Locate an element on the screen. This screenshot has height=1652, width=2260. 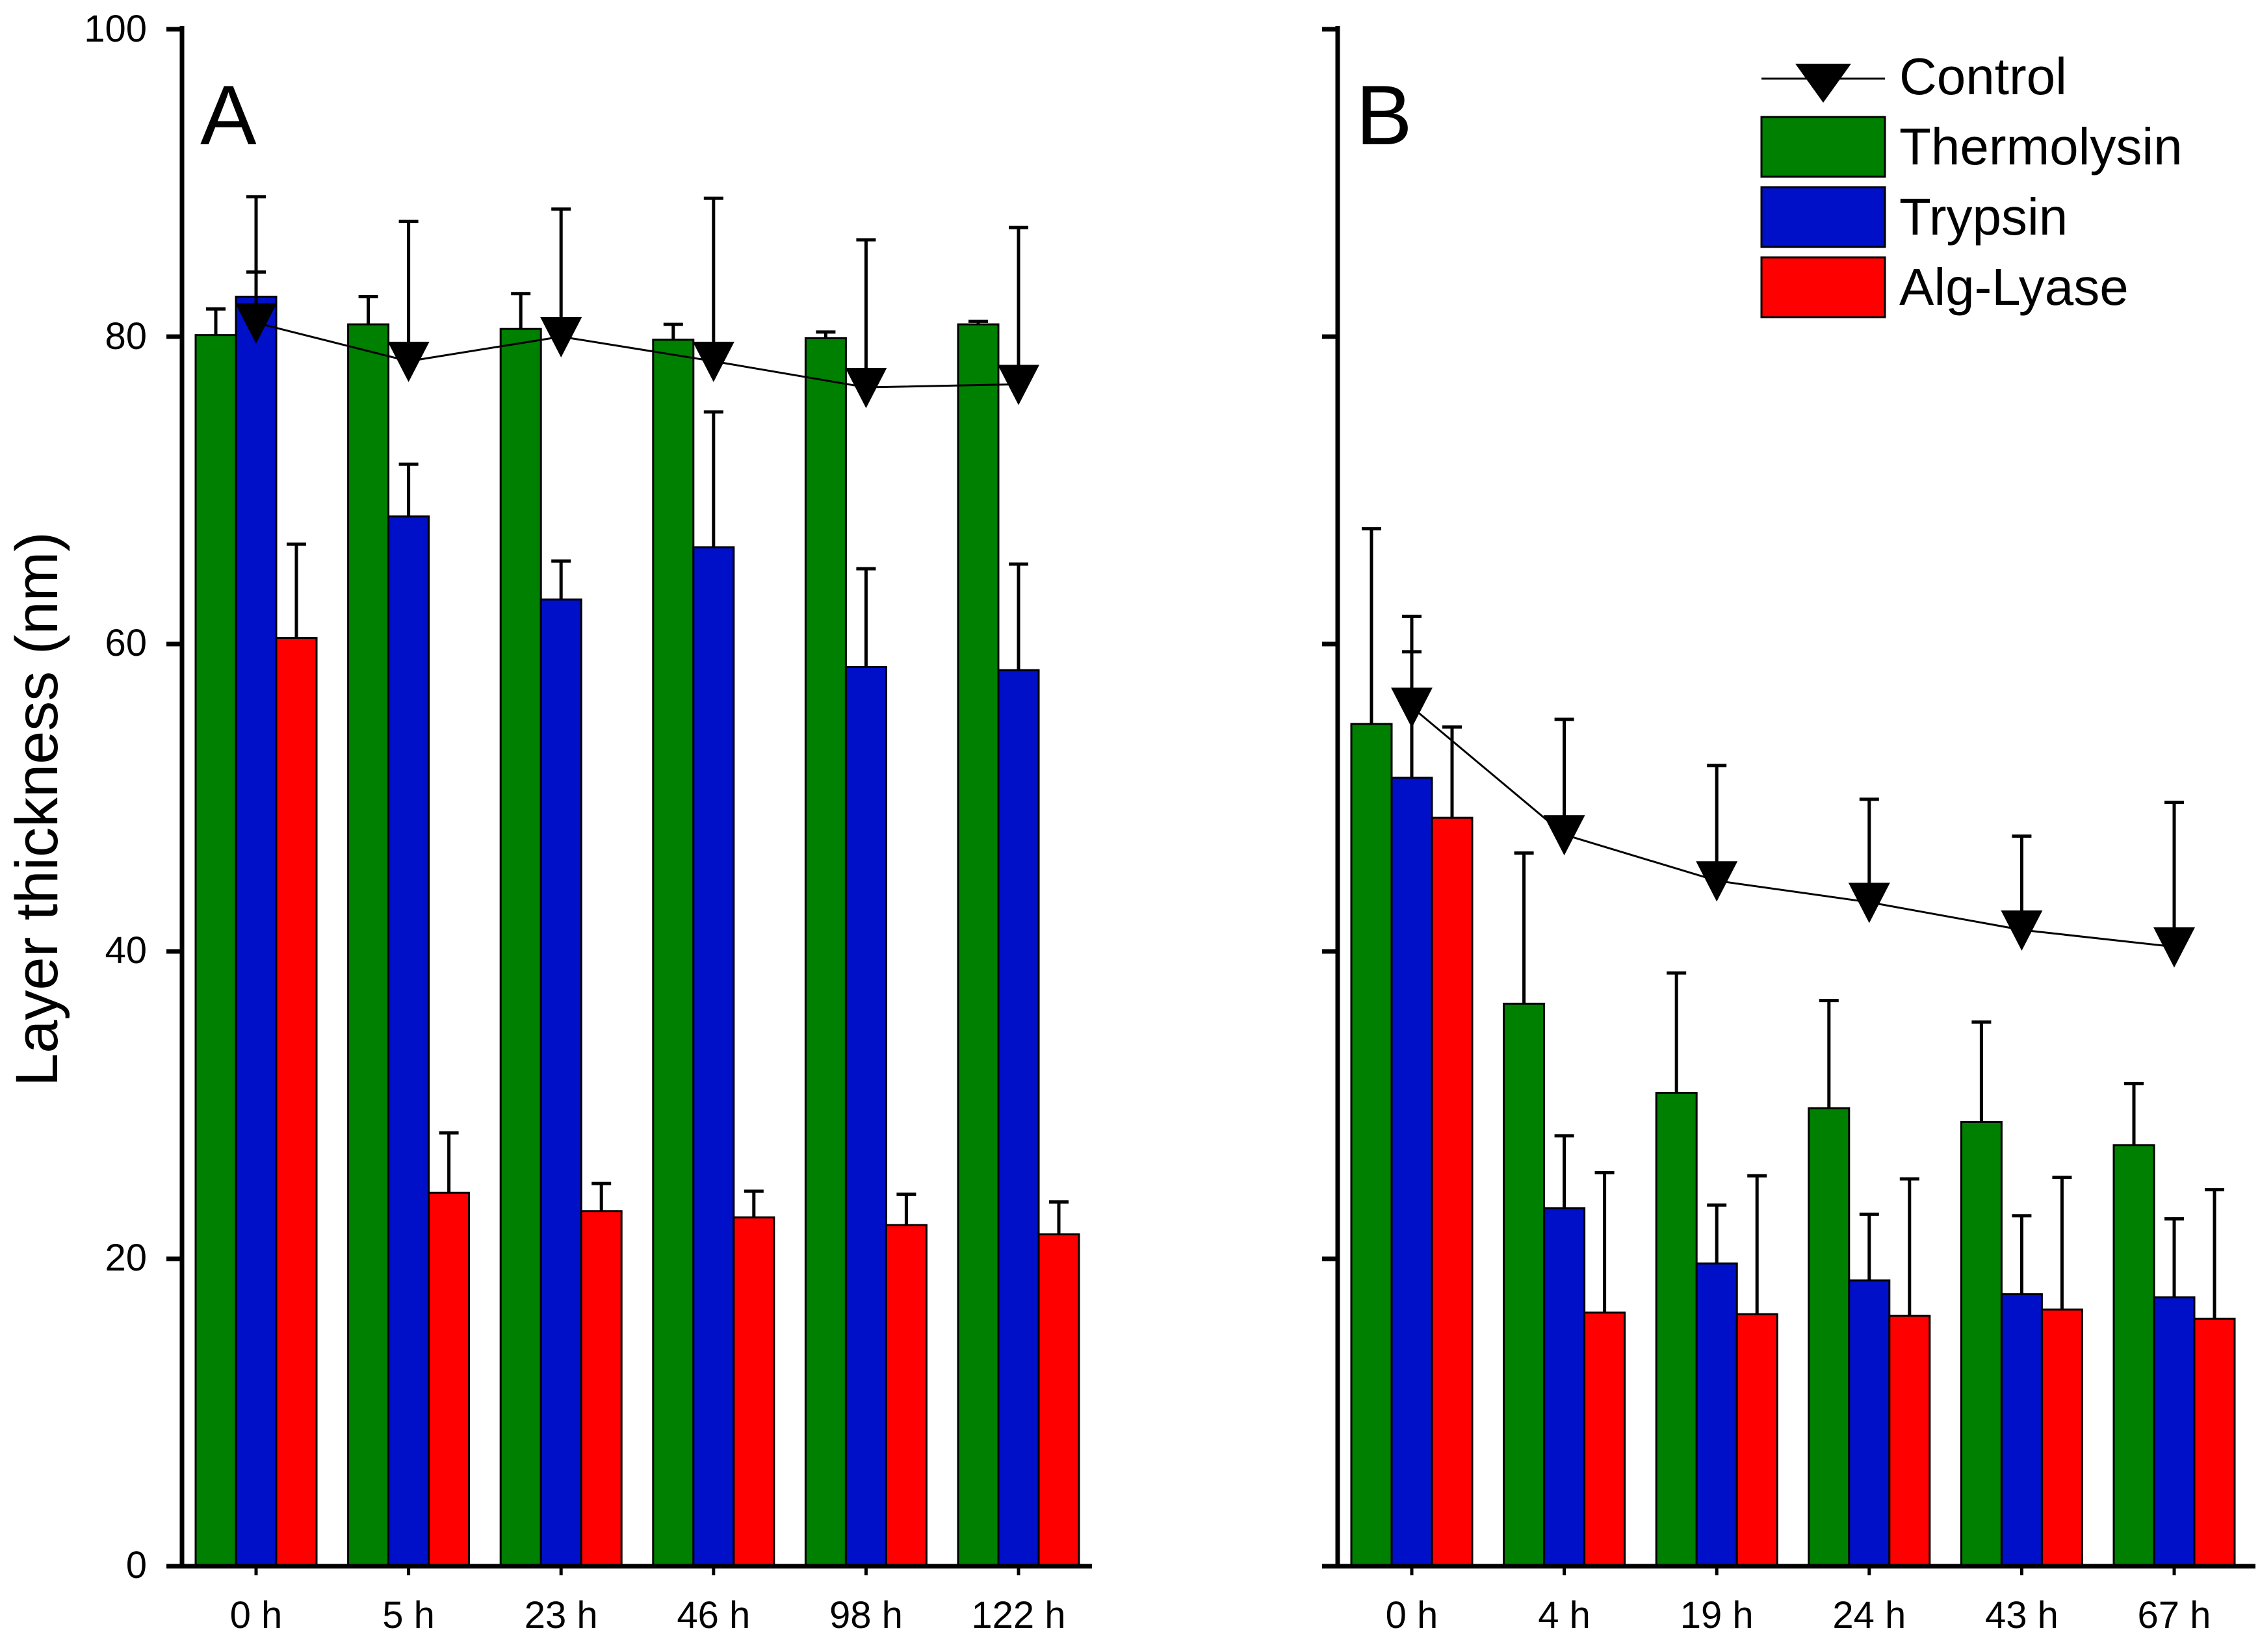
panel-a-x-tick-label: 122 h is located at coordinates (1018, 1615).